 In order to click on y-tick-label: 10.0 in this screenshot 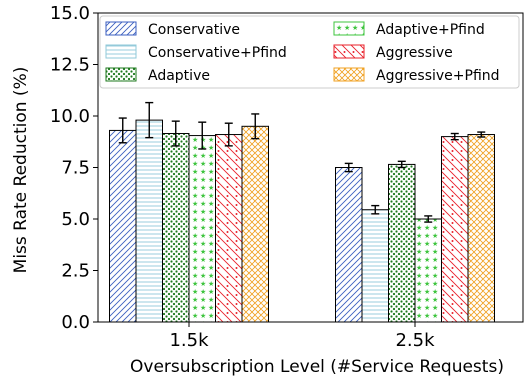, I will do `click(70, 116)`.